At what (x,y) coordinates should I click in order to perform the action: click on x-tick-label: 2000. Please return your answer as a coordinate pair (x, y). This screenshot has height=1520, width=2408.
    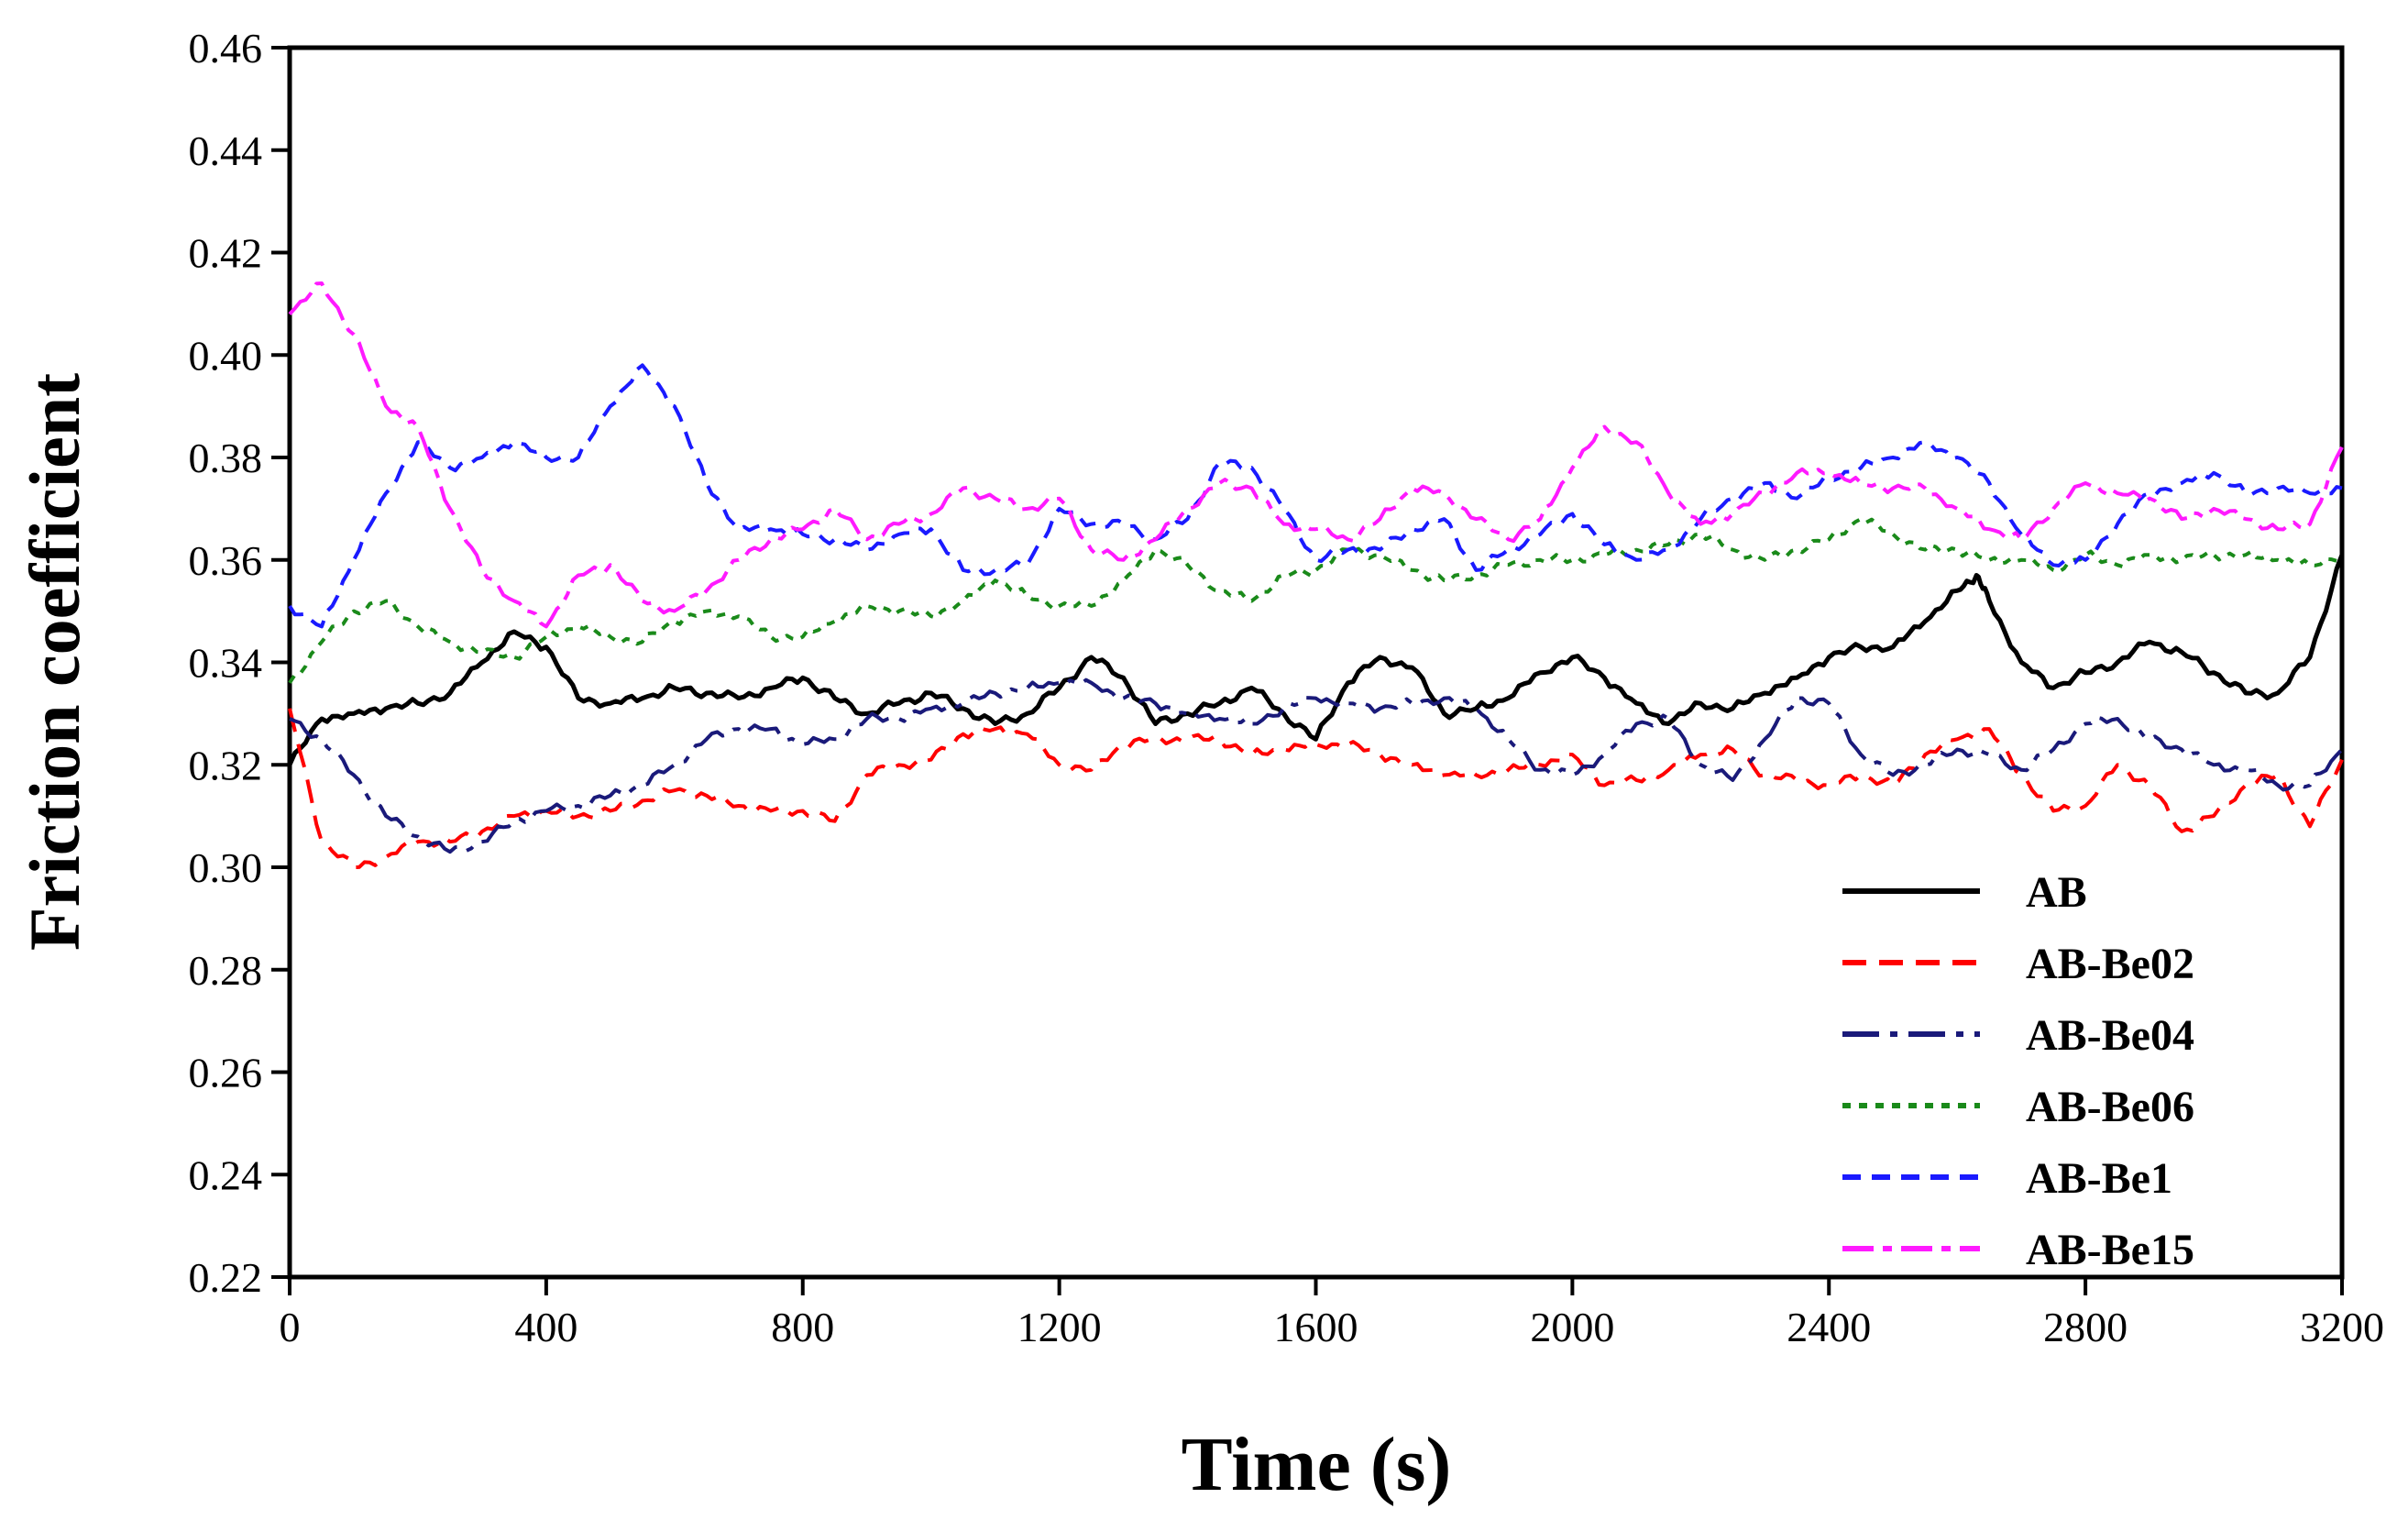
    Looking at the image, I should click on (1572, 1327).